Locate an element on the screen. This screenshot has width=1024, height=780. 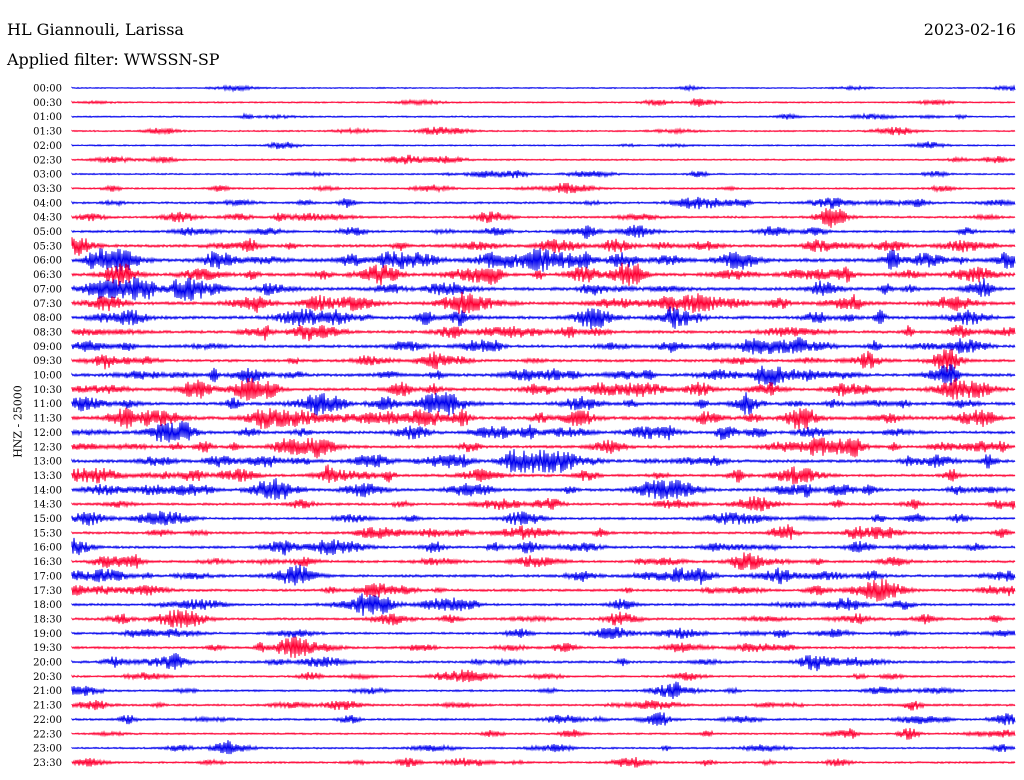
time-tick-label: 14:30 is located at coordinates (47, 505).